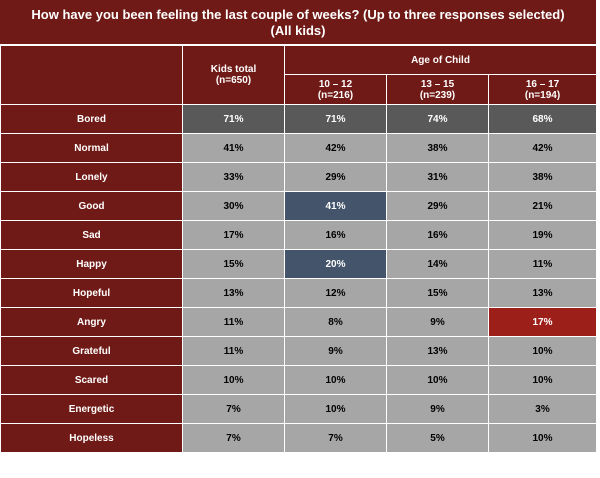 The image size is (600, 478). I want to click on data-cell: 74%, so click(437, 119).